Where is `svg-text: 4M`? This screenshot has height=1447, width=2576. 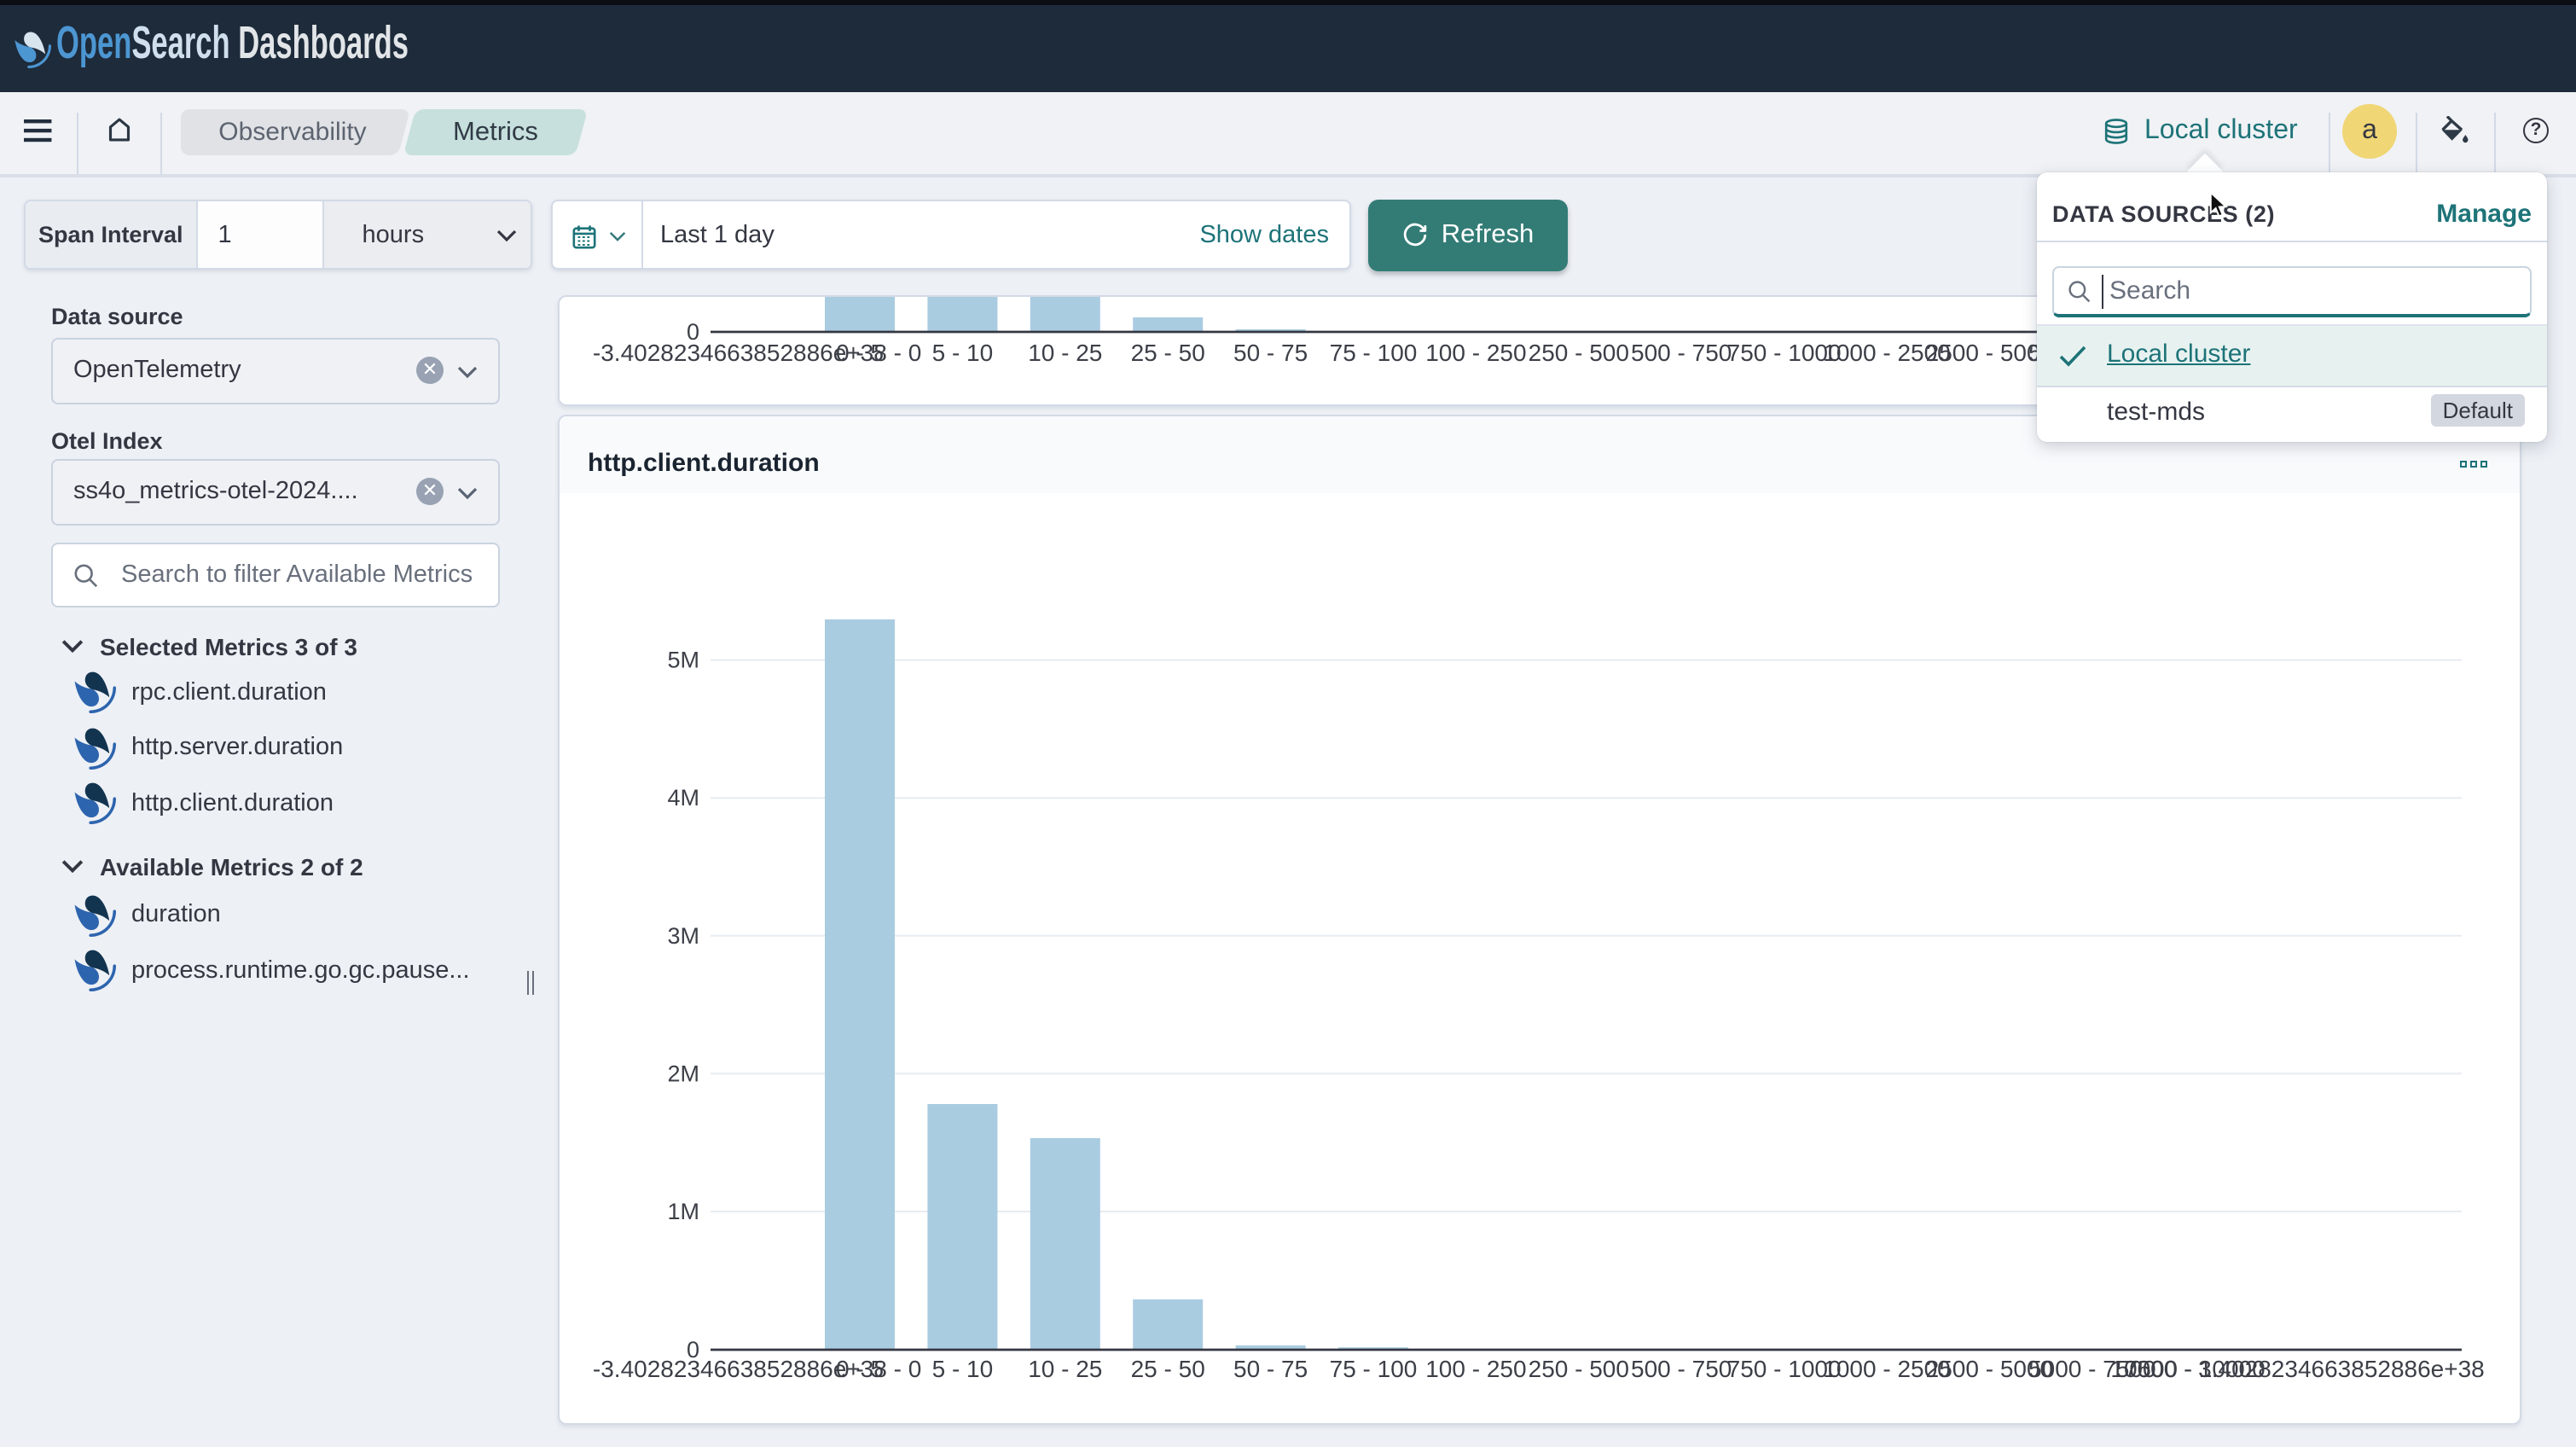 svg-text: 4M is located at coordinates (682, 797).